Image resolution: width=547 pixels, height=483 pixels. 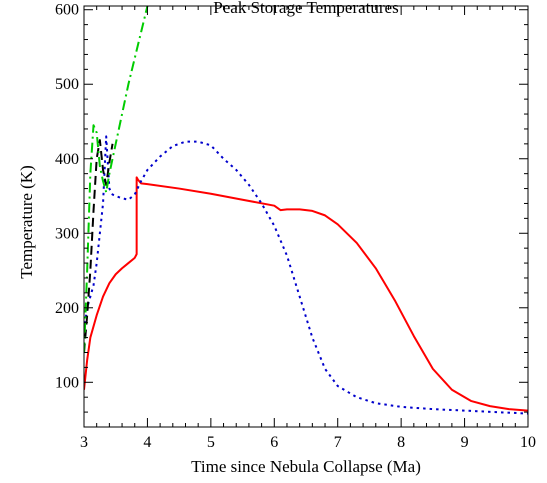 What do you see at coordinates (338, 442) in the screenshot?
I see `x-tick-label: 7` at bounding box center [338, 442].